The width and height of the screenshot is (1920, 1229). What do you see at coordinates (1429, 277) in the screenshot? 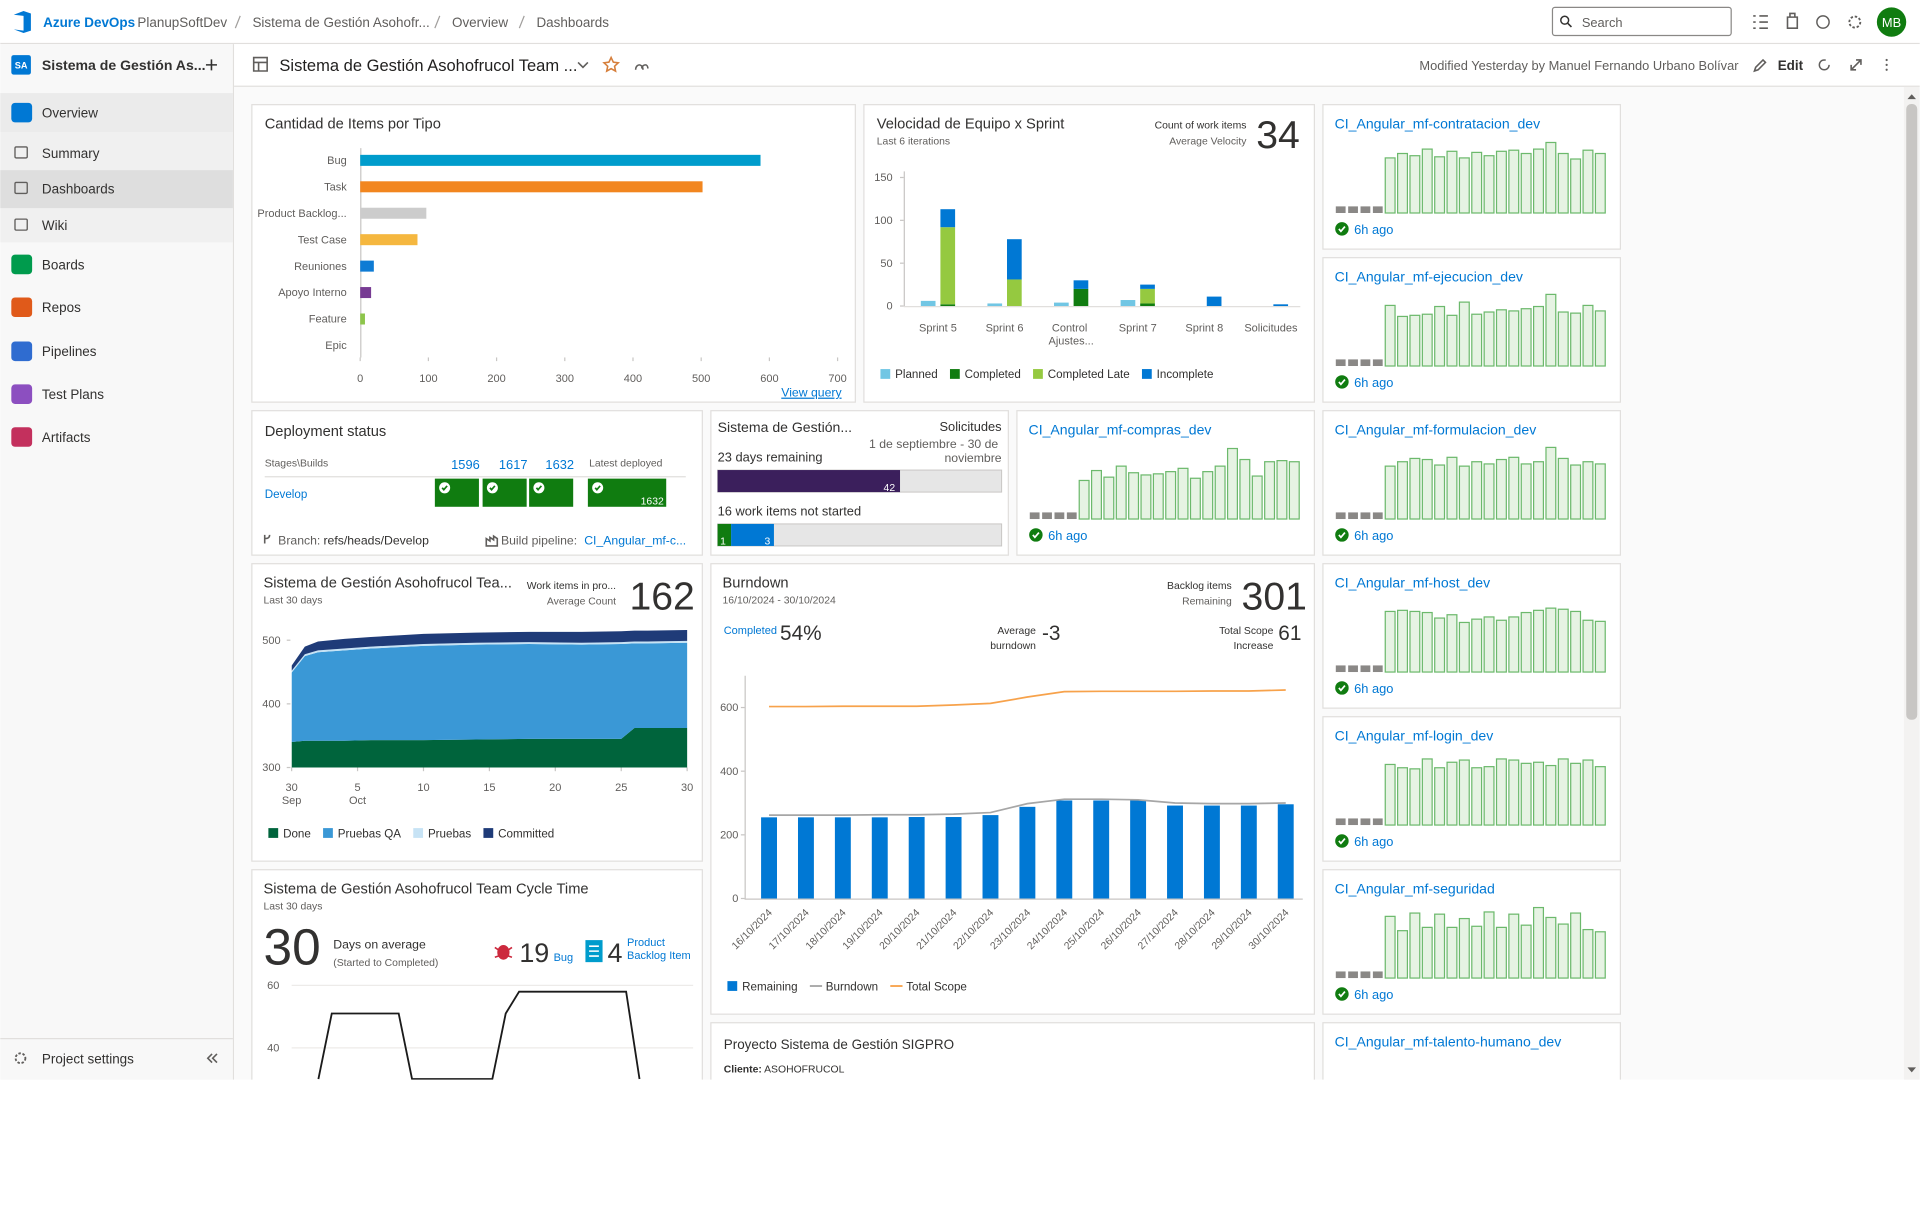
I see `build-name: CI_Angular_mf-ejecucion_dev` at bounding box center [1429, 277].